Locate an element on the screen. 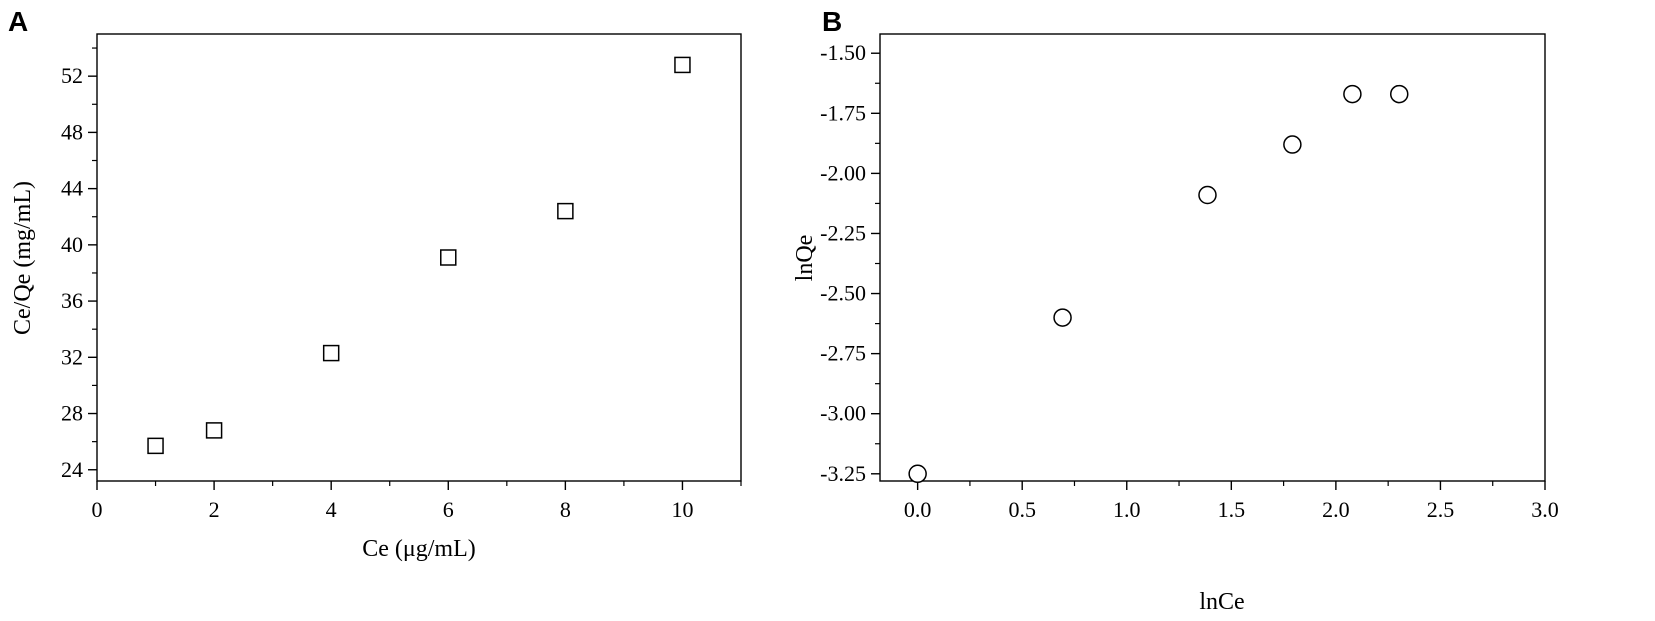 The width and height of the screenshot is (1655, 621). x-tick-label-a: 0 is located at coordinates (97, 509).